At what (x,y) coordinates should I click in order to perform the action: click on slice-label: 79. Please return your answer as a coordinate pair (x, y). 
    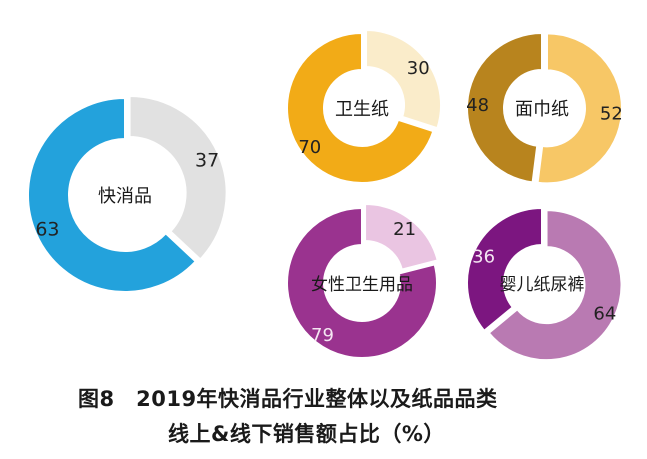
    Looking at the image, I should click on (322, 335).